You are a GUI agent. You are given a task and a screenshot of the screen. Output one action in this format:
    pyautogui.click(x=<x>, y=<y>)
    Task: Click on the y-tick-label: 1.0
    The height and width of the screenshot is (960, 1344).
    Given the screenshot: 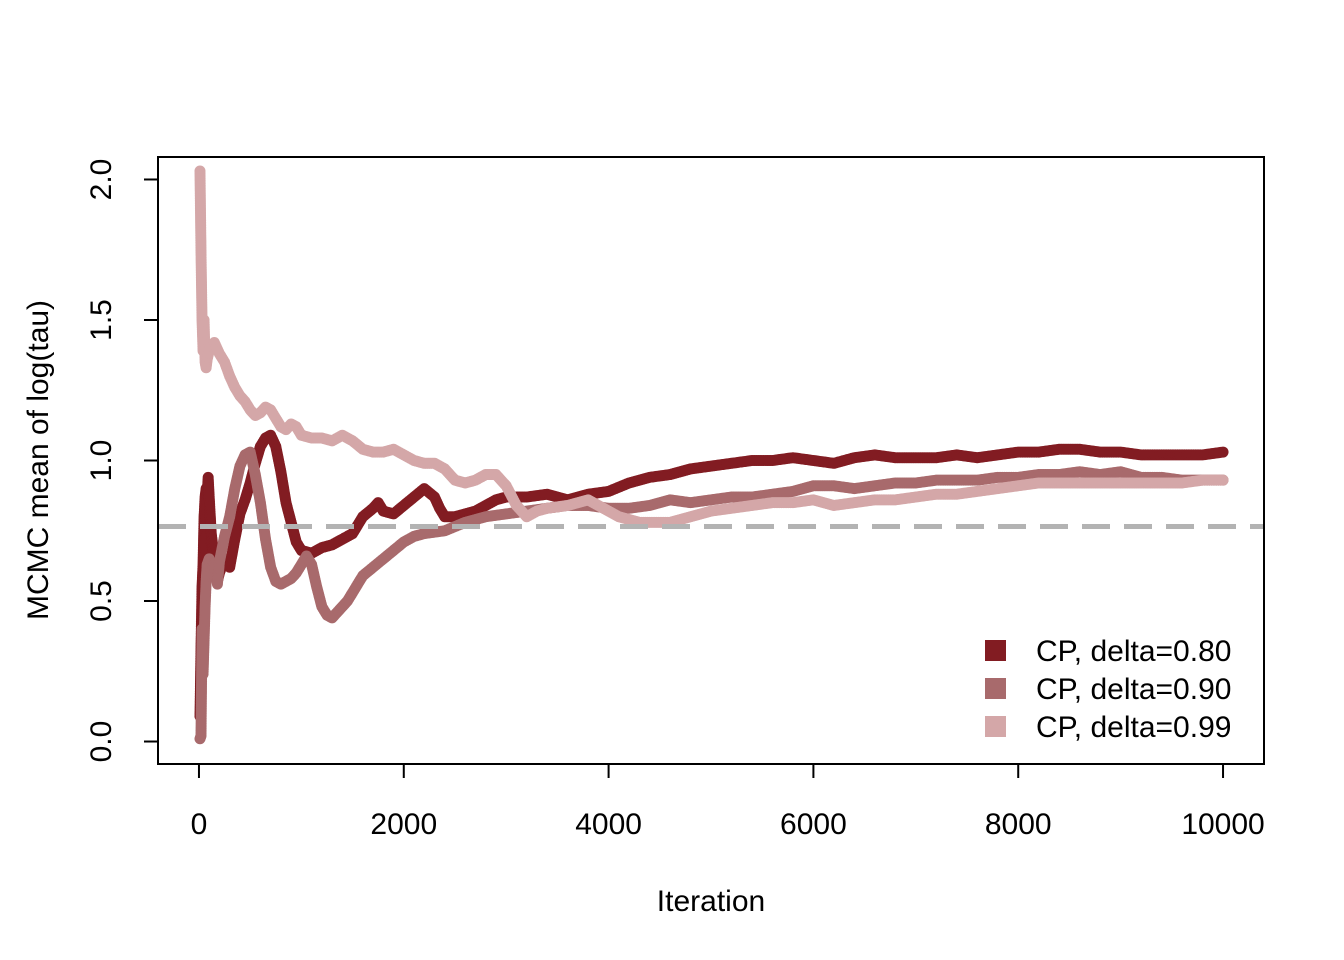 What is the action you would take?
    pyautogui.click(x=101, y=461)
    